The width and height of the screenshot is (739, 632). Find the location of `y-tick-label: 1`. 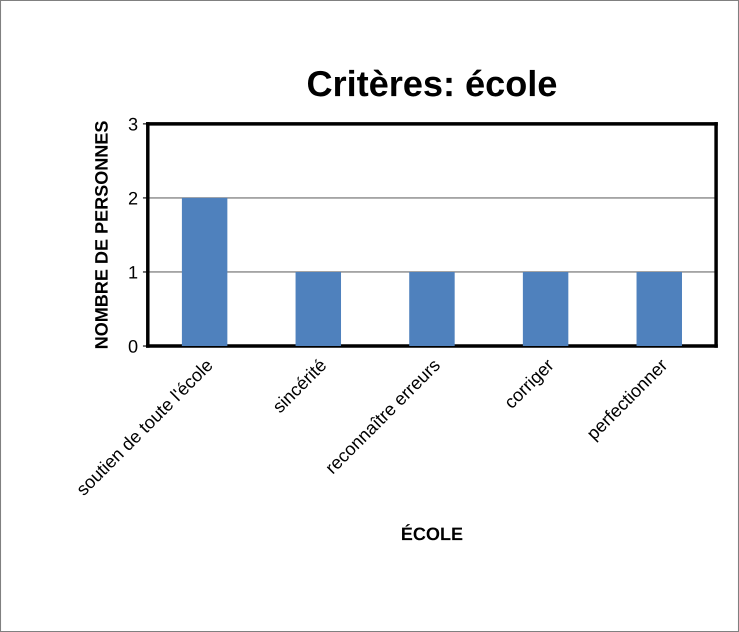

y-tick-label: 1 is located at coordinates (133, 272).